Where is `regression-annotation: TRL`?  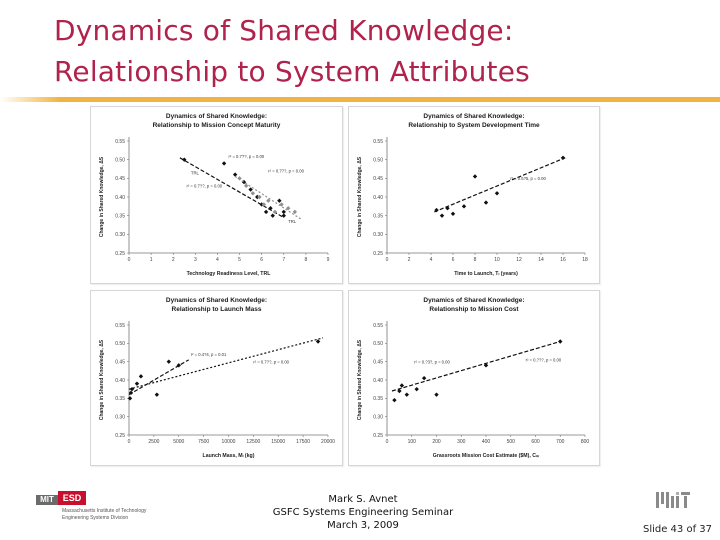 regression-annotation: TRL is located at coordinates (195, 173).